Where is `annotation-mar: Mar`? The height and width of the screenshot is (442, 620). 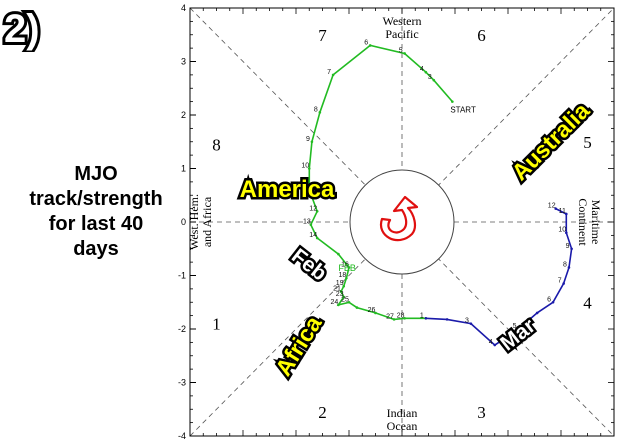
annotation-mar: Mar is located at coordinates (518, 335).